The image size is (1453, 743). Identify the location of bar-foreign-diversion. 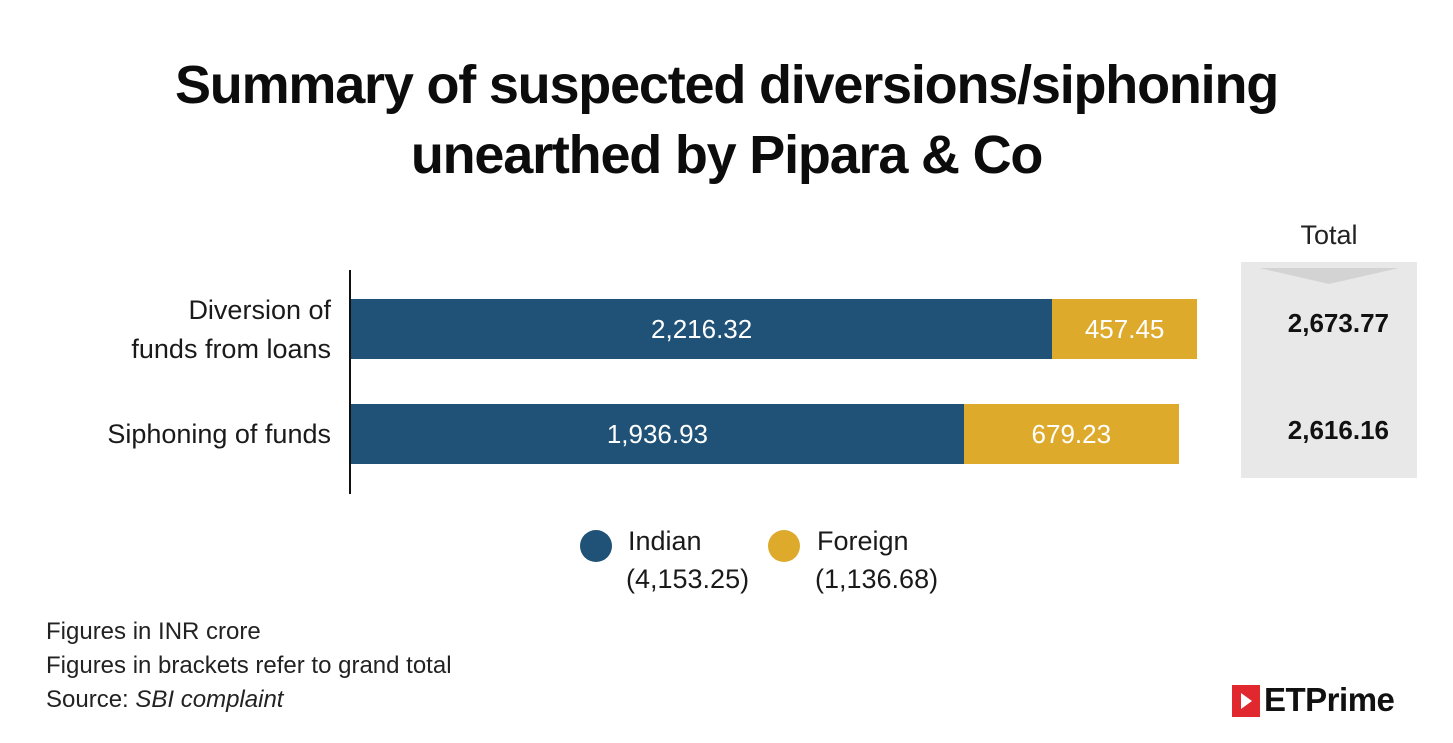
(1124, 329).